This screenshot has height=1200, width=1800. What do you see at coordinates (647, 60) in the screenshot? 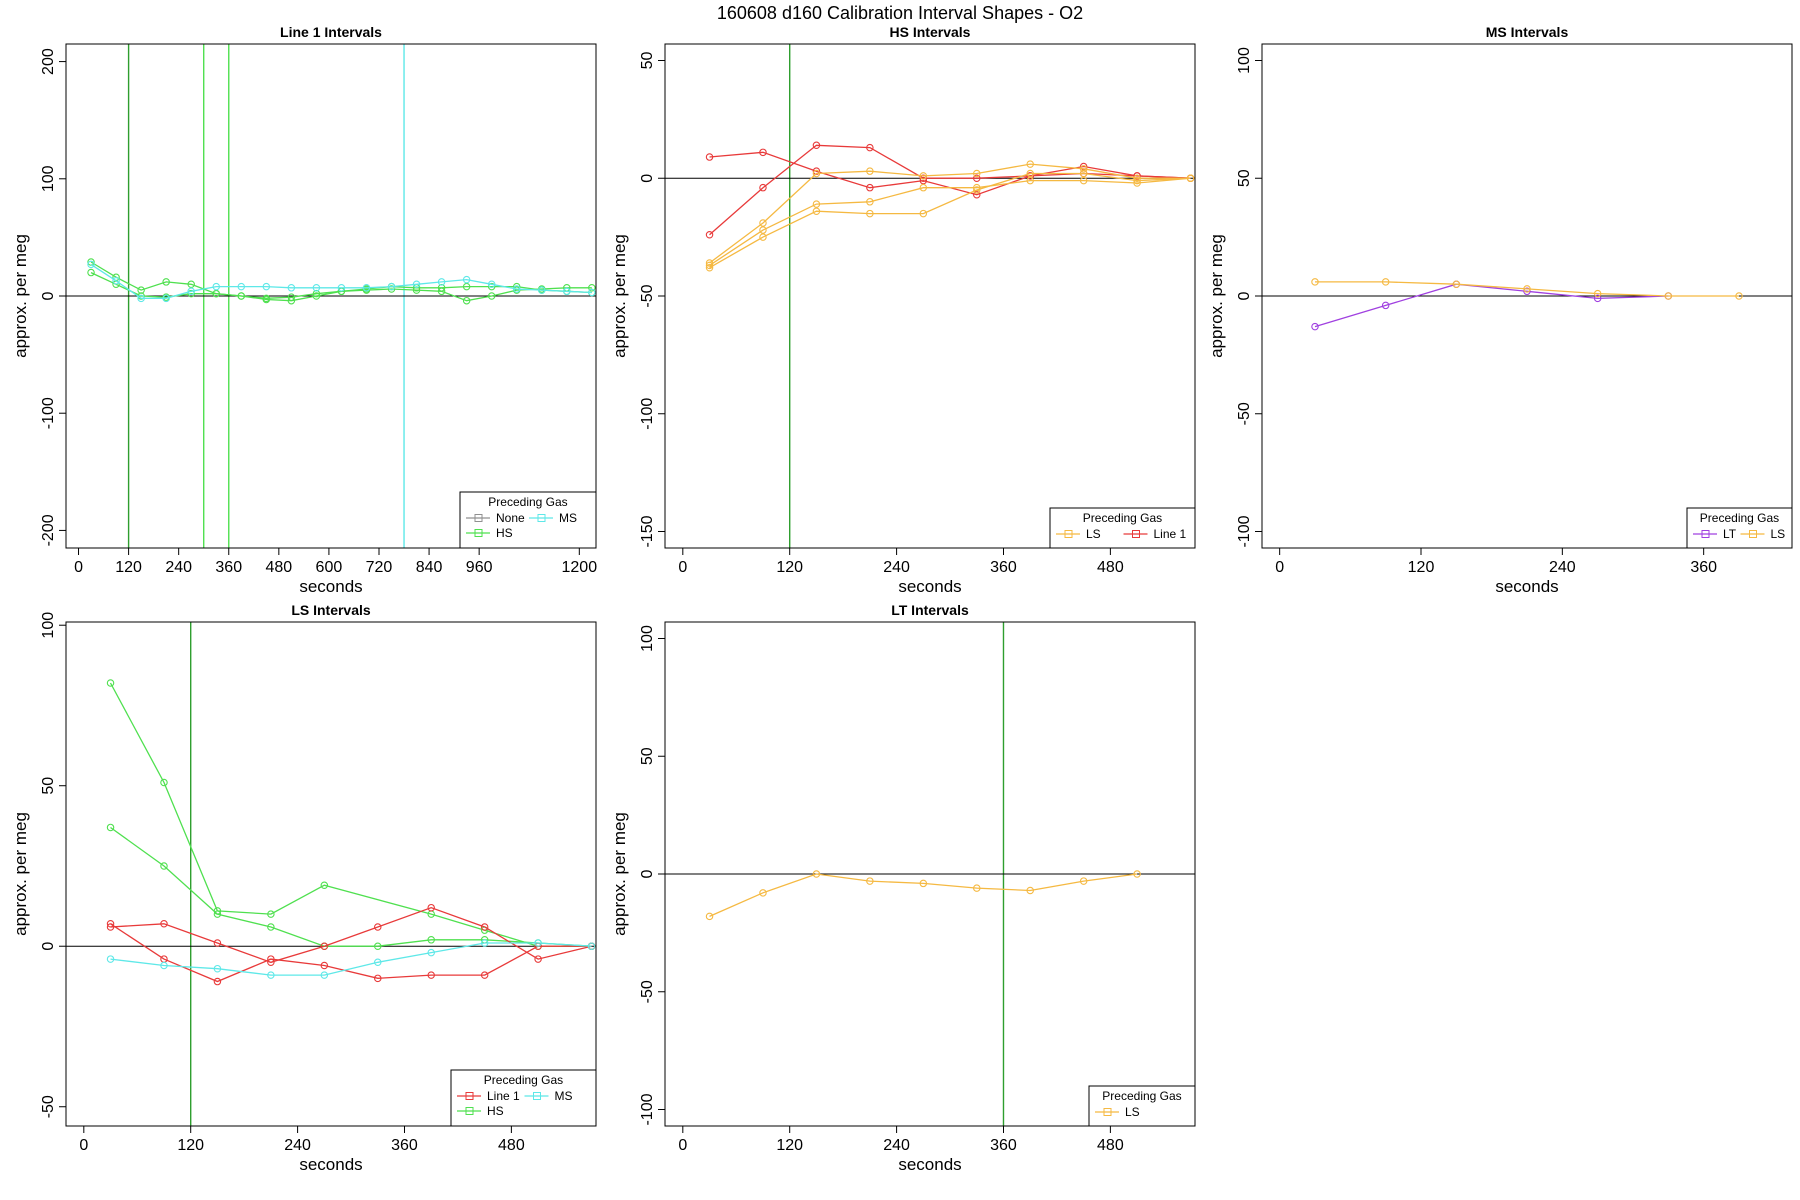
I see `y-tick-label: 50` at bounding box center [647, 60].